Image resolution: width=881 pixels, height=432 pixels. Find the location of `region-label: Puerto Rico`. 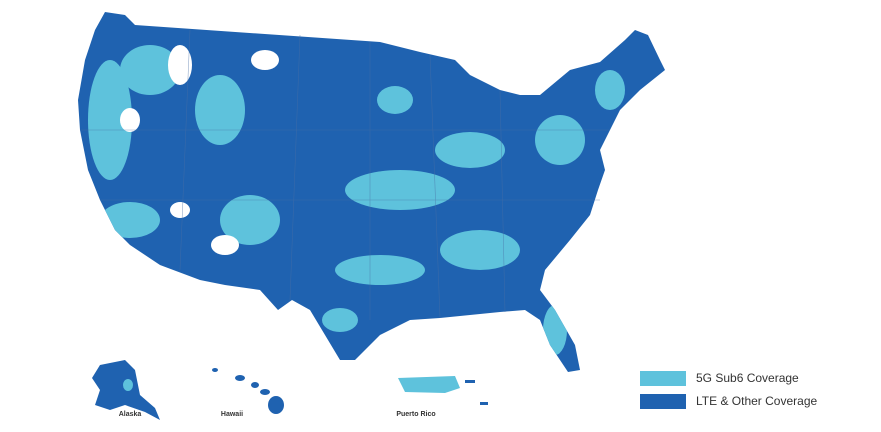

region-label: Puerto Rico is located at coordinates (415, 414).